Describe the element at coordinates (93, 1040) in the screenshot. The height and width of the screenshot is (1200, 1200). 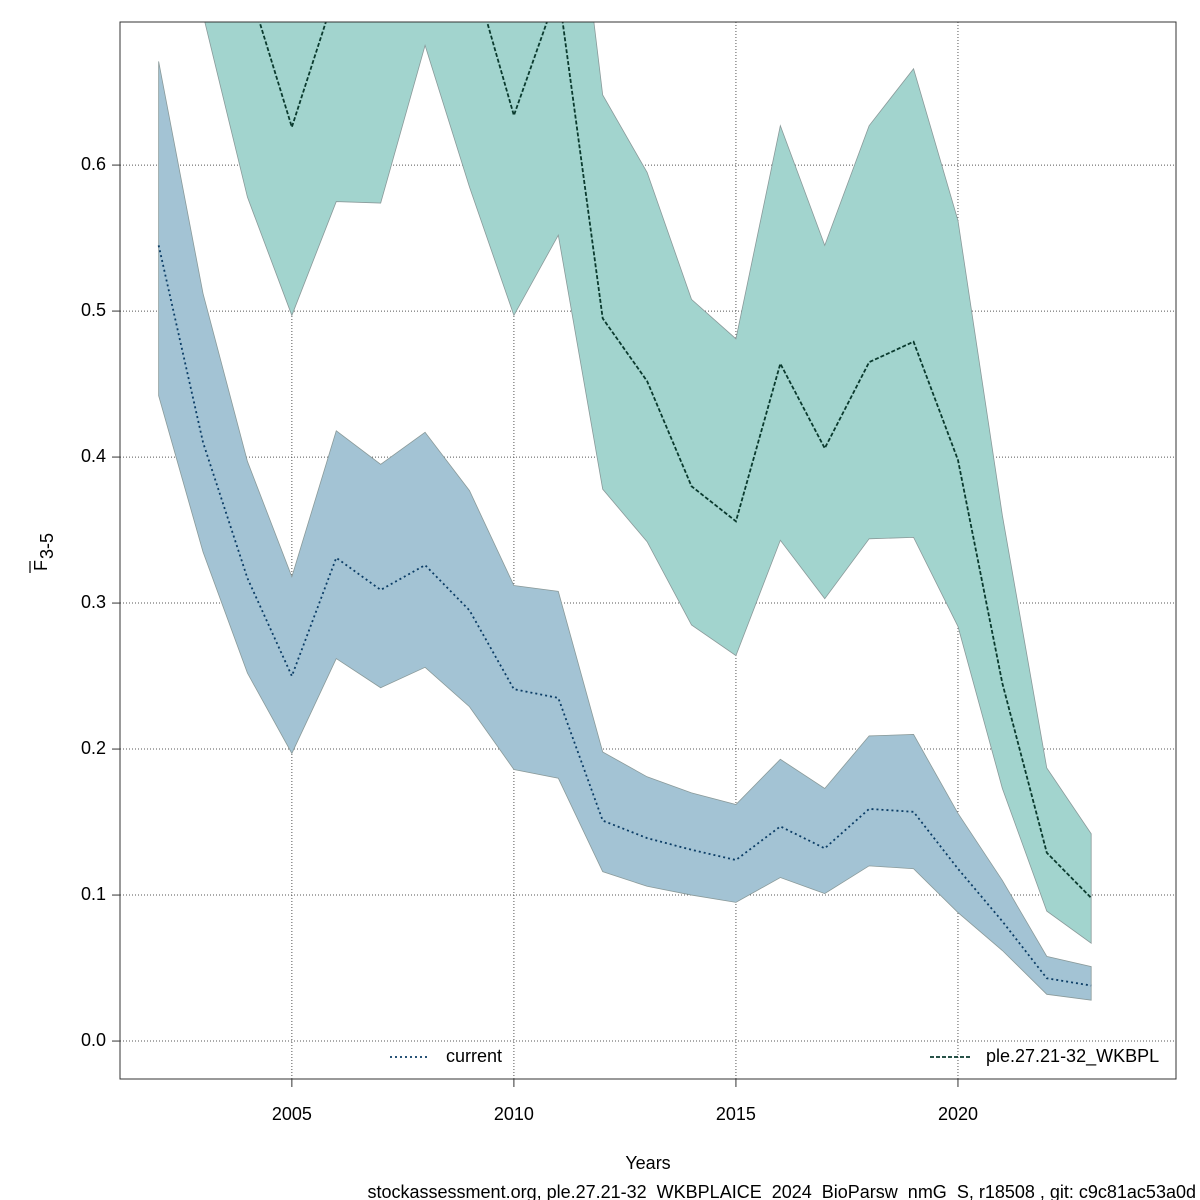
I see `y-tick-label: 0.0` at that location.